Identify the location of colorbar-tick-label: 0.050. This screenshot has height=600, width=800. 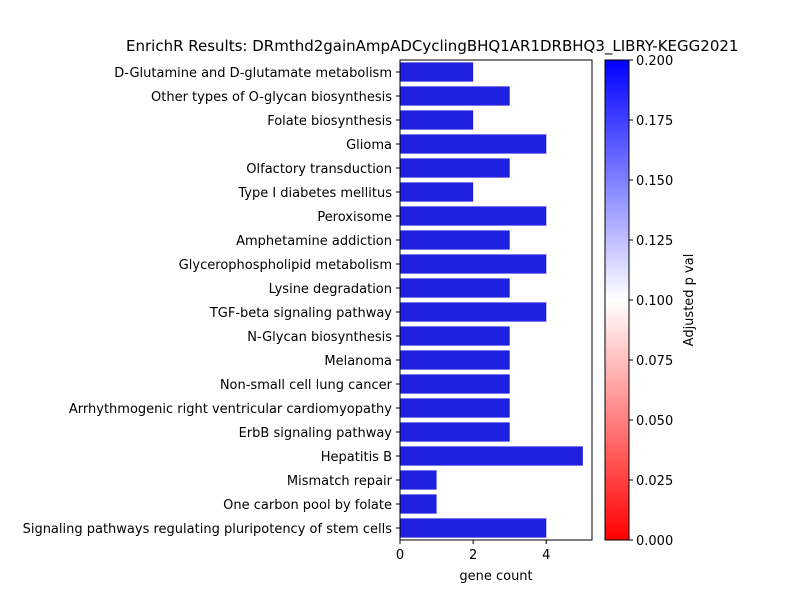
(654, 421).